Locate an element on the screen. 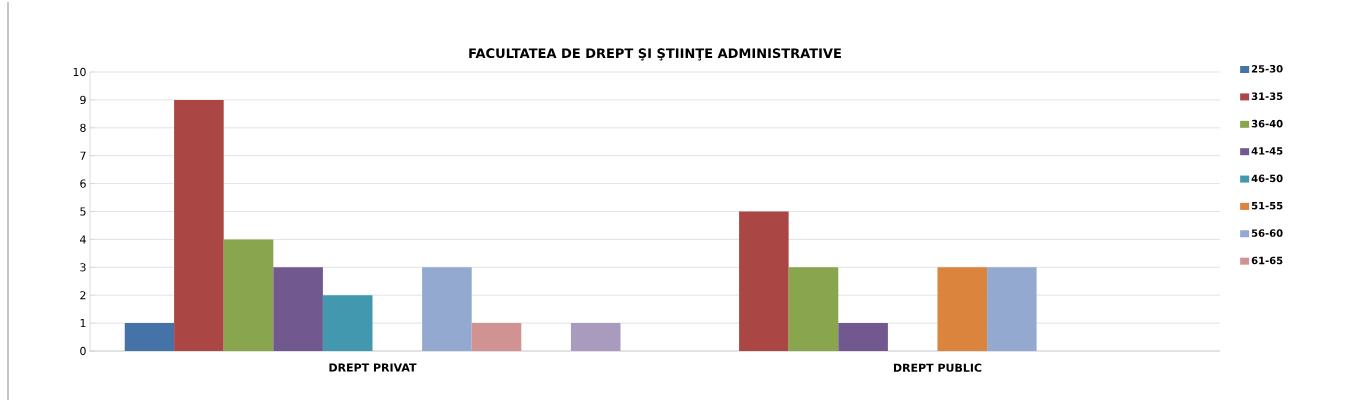  y-tick-label: 6 is located at coordinates (83, 183).